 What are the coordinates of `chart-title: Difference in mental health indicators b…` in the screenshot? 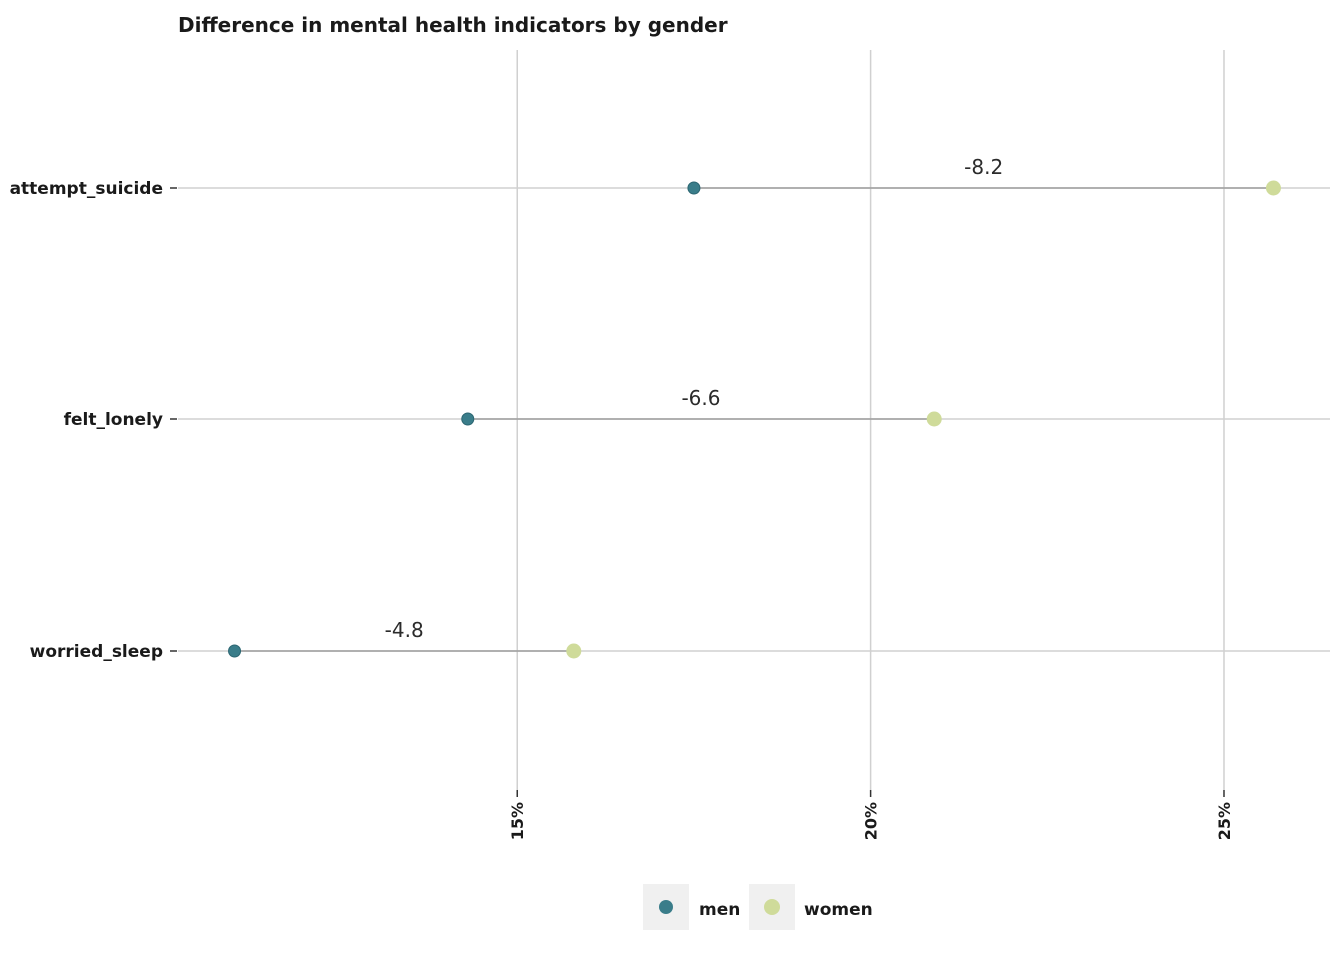 It's located at (453, 25).